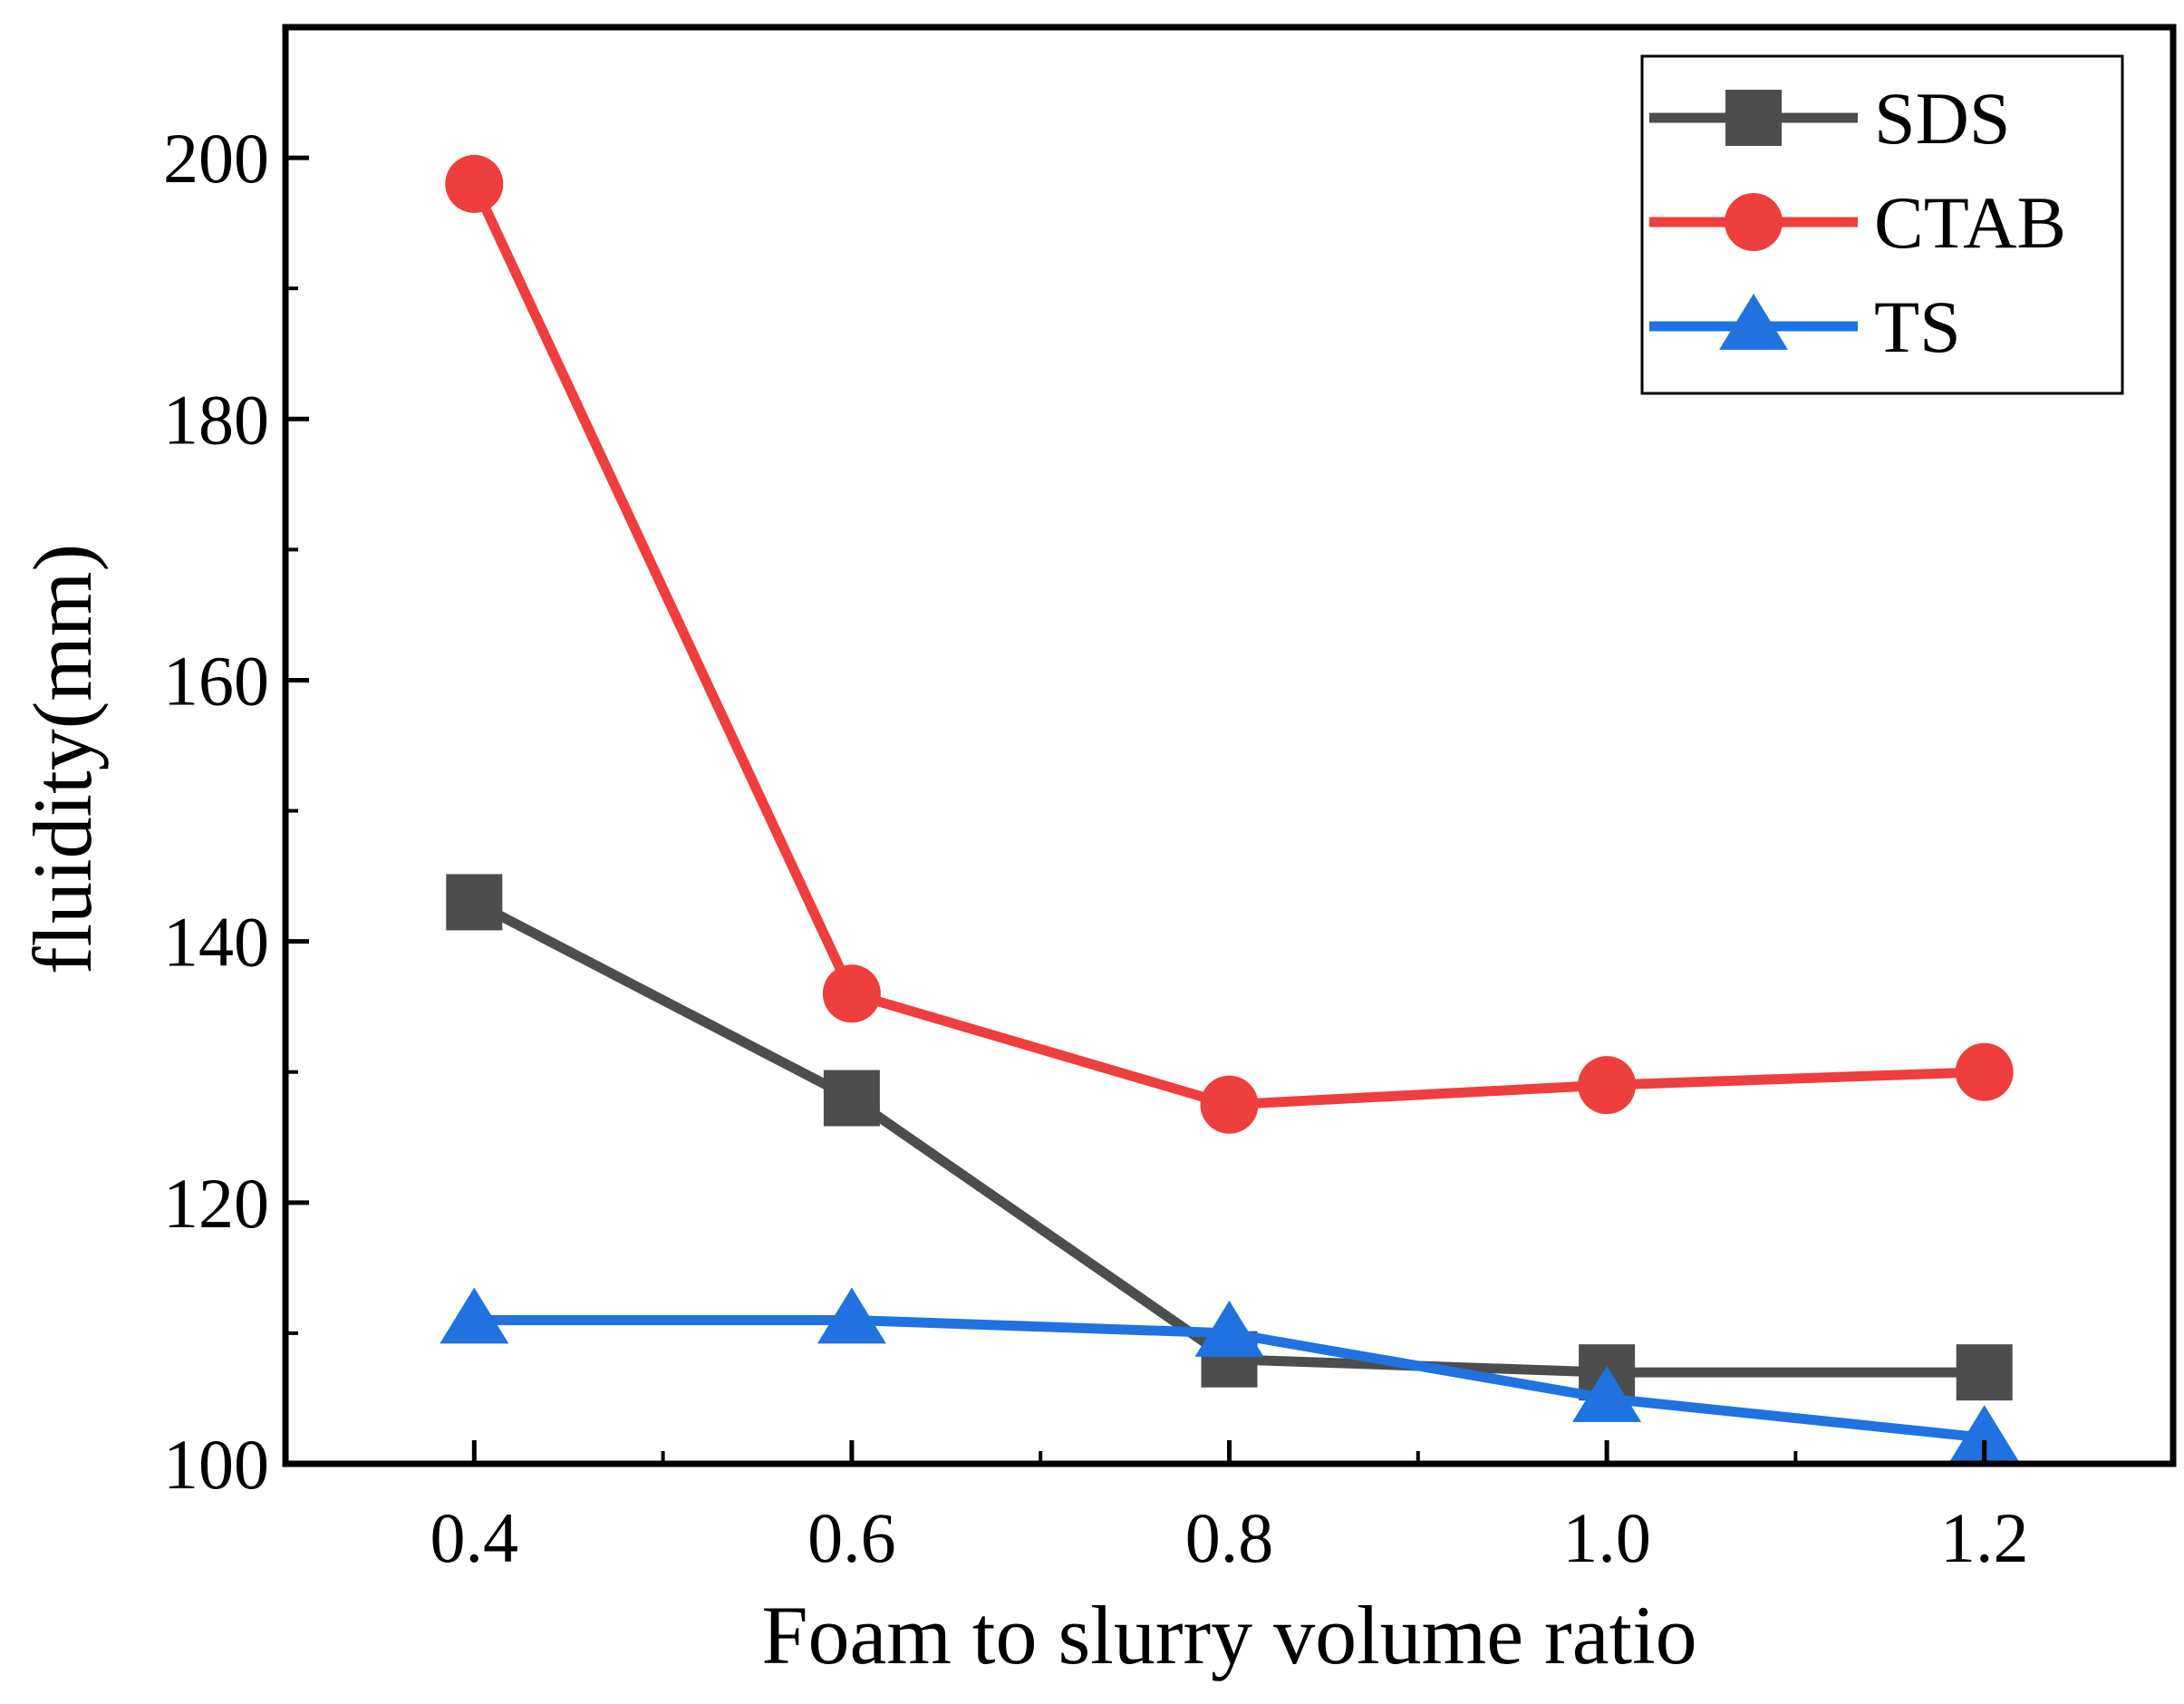  Describe the element at coordinates (216, 419) in the screenshot. I see `y-tick-label: 180` at that location.